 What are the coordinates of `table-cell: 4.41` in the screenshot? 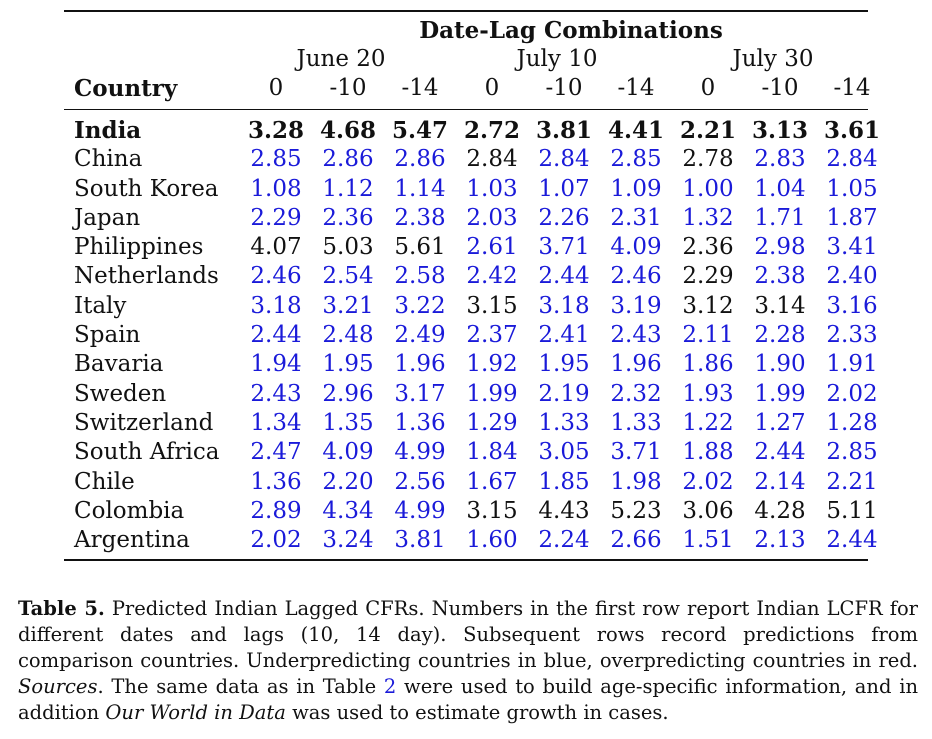 It's located at (636, 130).